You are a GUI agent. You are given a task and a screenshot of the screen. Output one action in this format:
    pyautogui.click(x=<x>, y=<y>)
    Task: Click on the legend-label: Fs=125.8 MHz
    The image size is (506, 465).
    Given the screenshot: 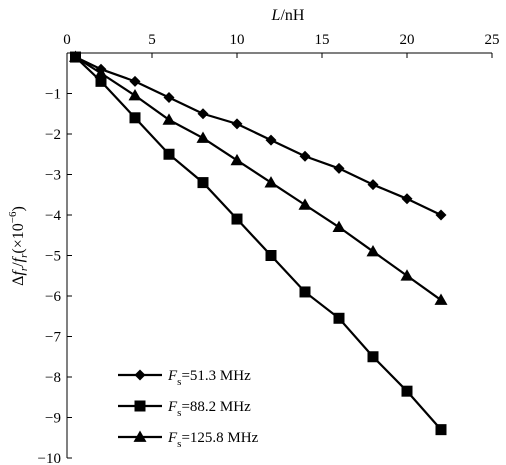 What is the action you would take?
    pyautogui.click(x=213, y=440)
    